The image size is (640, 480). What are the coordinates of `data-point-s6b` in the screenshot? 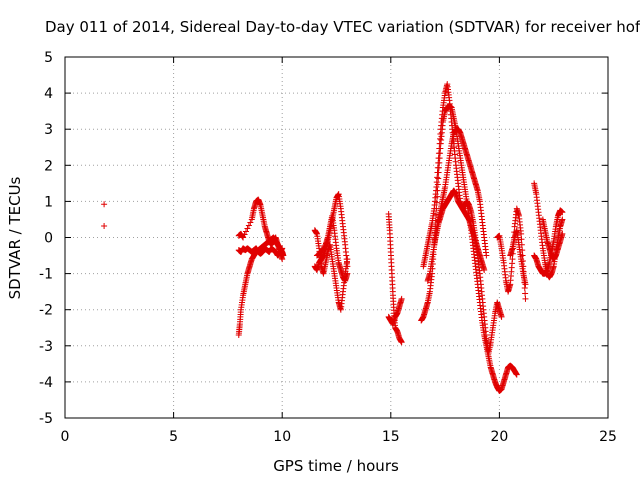 It's located at (562, 212).